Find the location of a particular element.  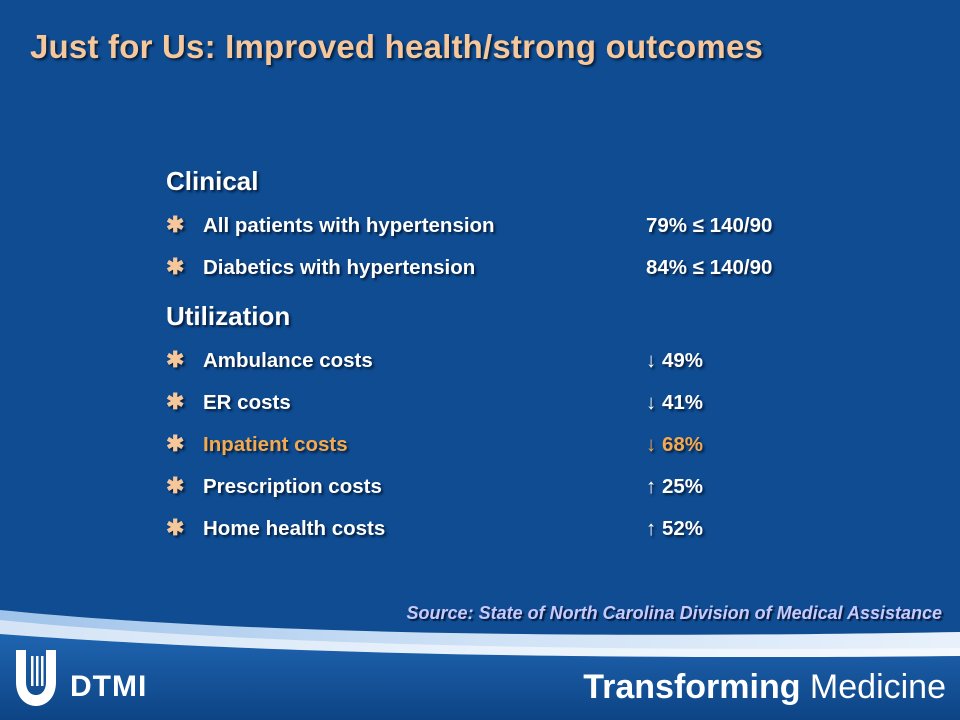

item-value: ↑ 25% is located at coordinates (674, 486).